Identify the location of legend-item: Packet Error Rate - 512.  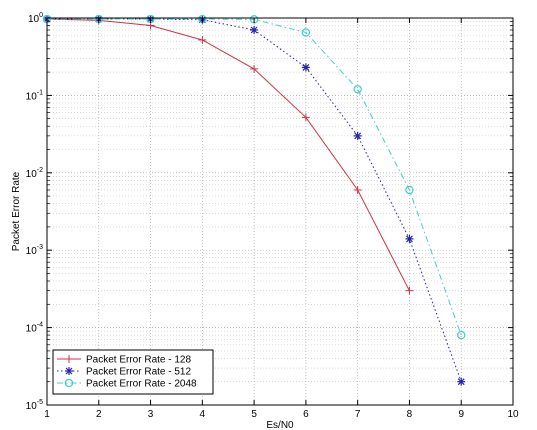
(124, 372).